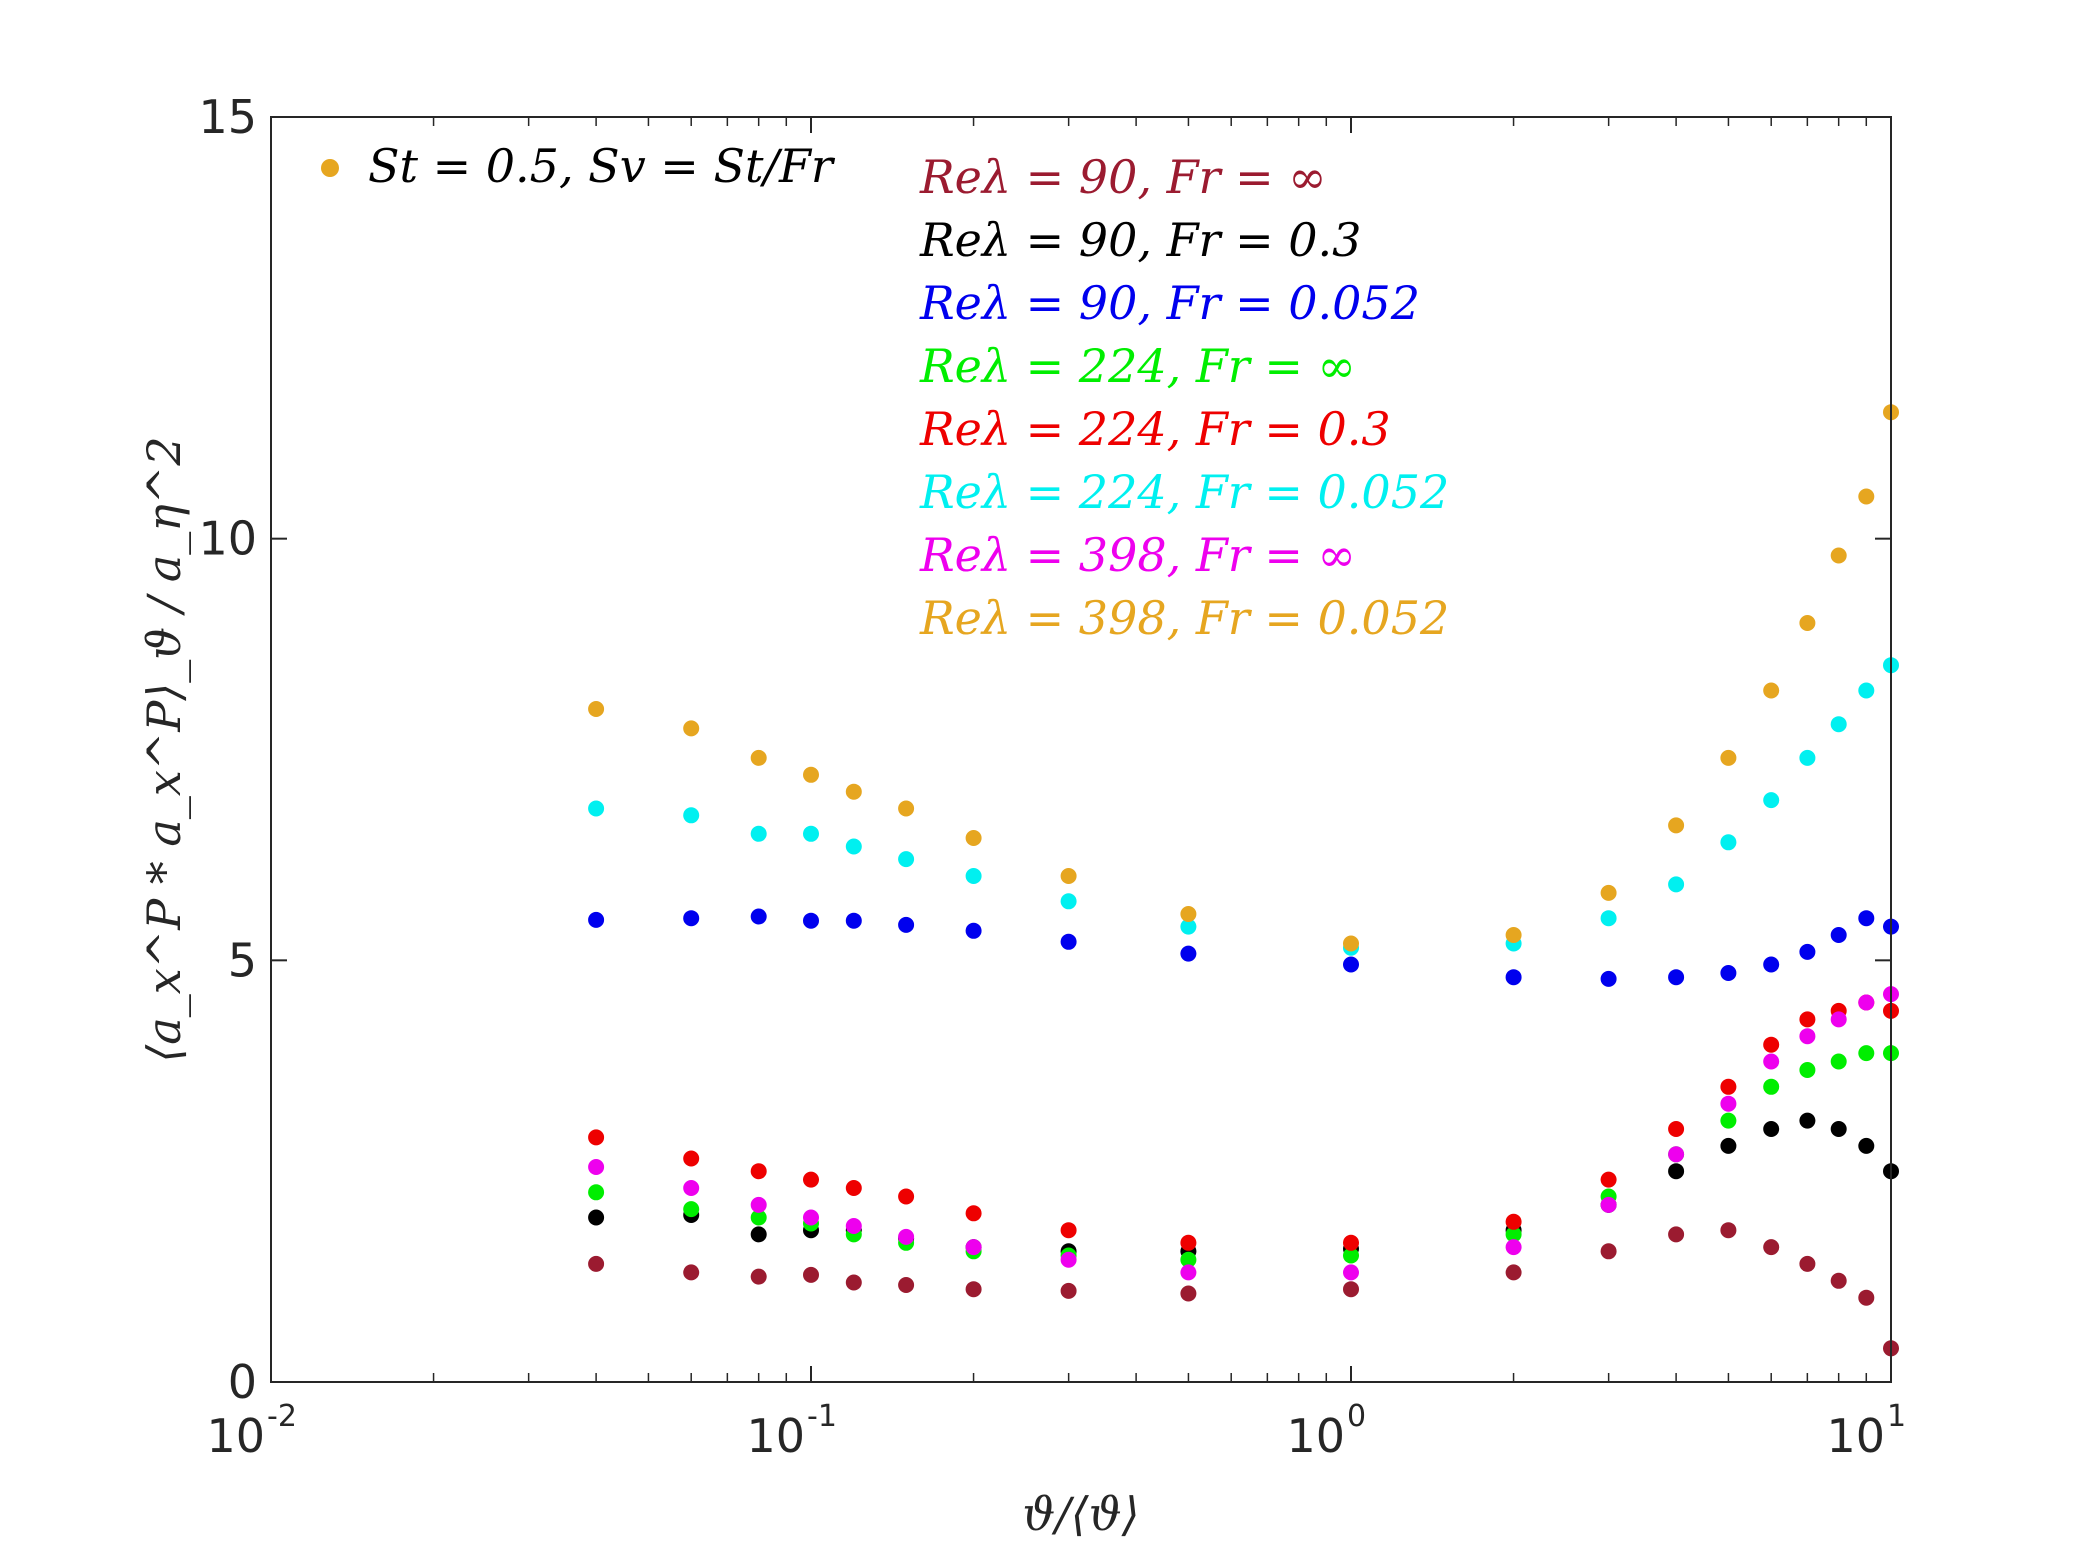 The height and width of the screenshot is (1547, 2075). Describe the element at coordinates (1137, 555) in the screenshot. I see `legend-entry: Reλ = 398, Fr = ∞` at that location.